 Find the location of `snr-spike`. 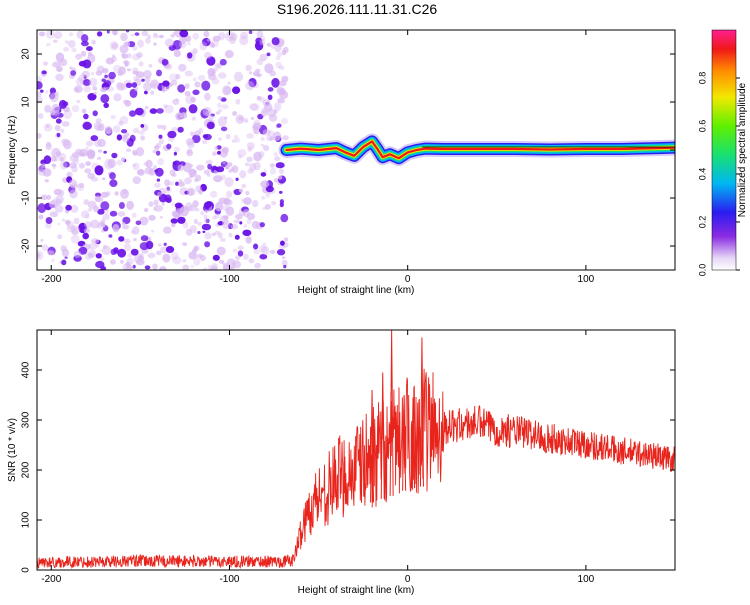

snr-spike is located at coordinates (372, 446).